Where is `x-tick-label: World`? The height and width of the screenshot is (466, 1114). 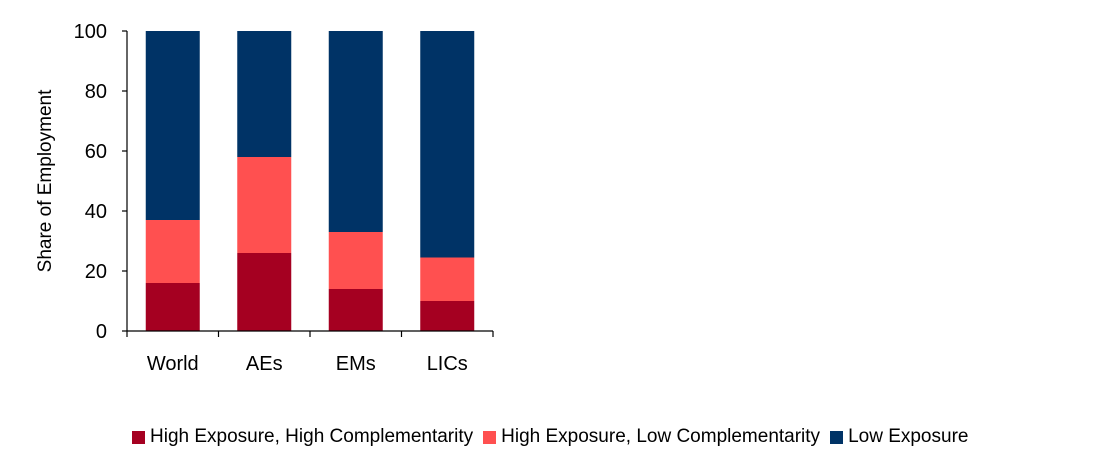
x-tick-label: World is located at coordinates (173, 364).